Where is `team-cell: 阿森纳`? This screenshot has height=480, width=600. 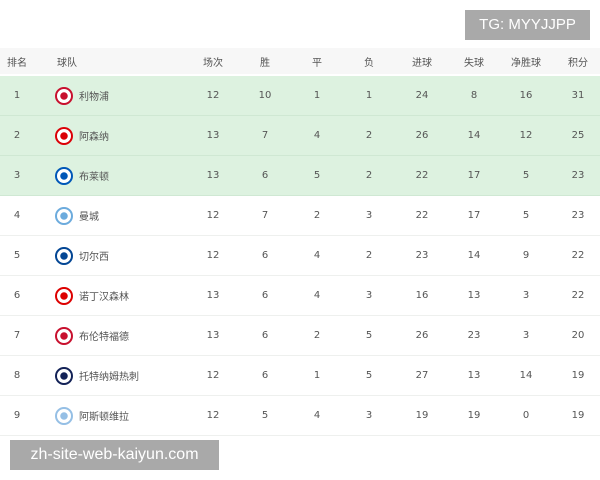
team-cell: 阿森纳 is located at coordinates (125, 135).